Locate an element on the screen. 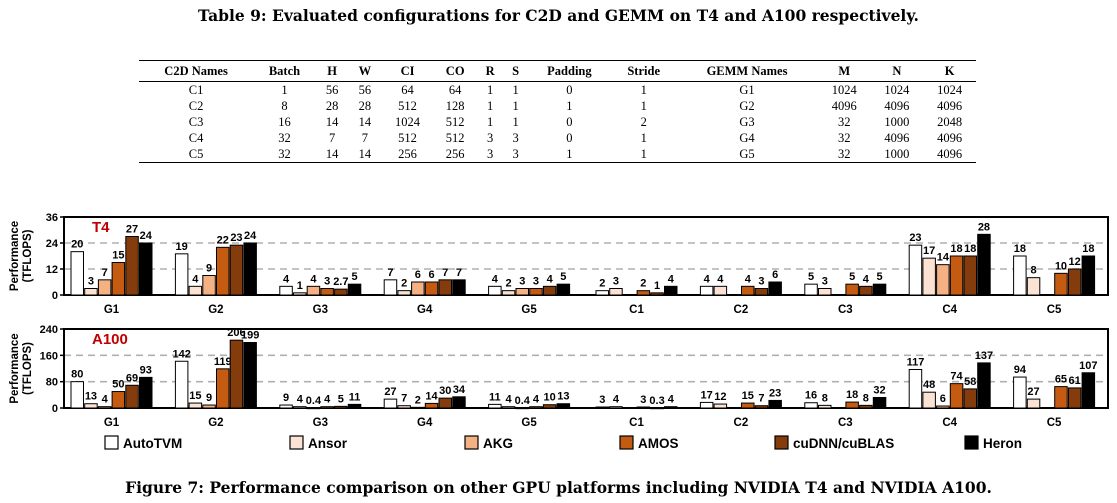 The width and height of the screenshot is (1117, 503). category-label: C2 is located at coordinates (741, 310).